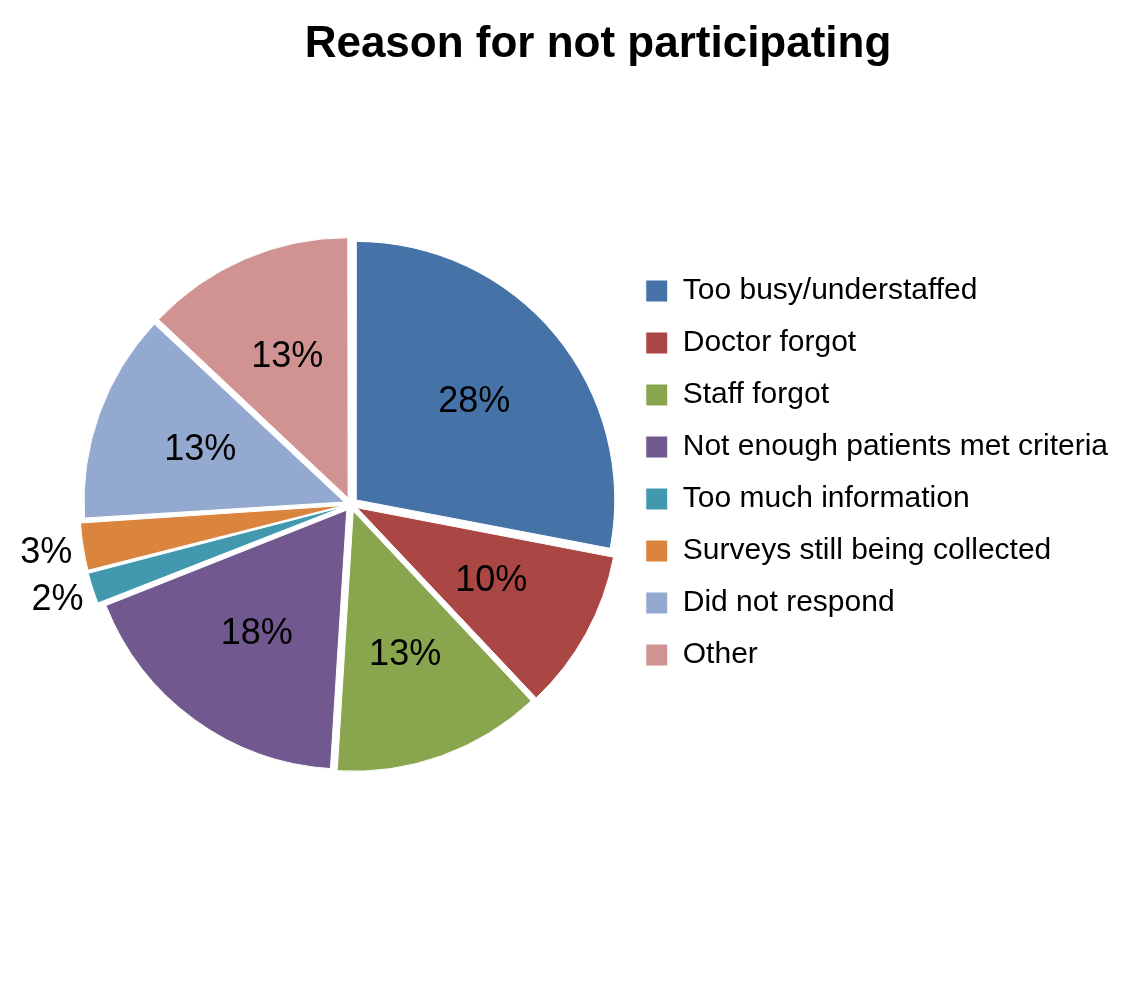 The image size is (1140, 987). Describe the element at coordinates (720, 653) in the screenshot. I see `legend-label: Other` at that location.